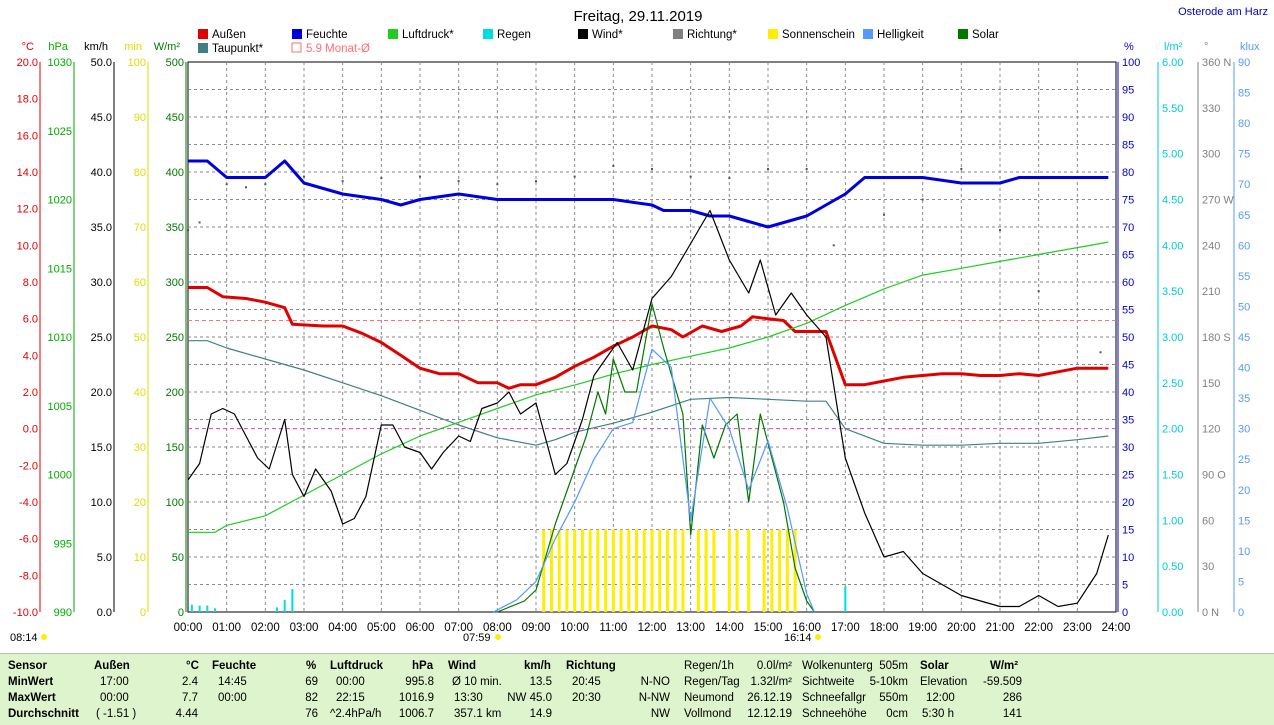 This screenshot has width=1274, height=725. What do you see at coordinates (32, 698) in the screenshot?
I see `row-label-max: MaxWert` at bounding box center [32, 698].